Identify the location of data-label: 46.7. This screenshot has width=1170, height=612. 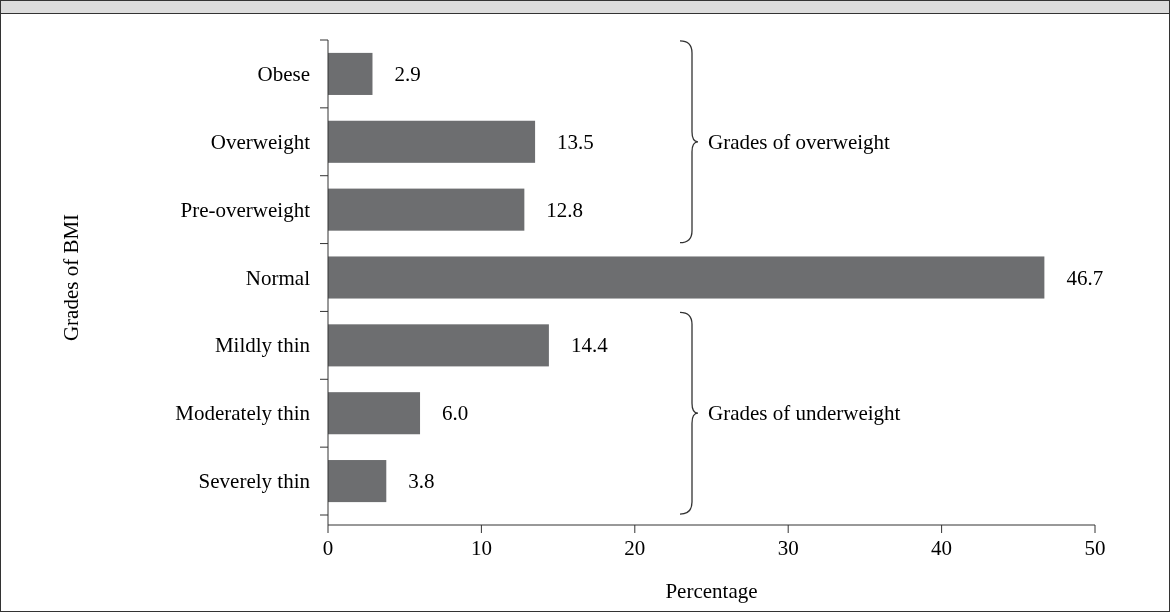
(1085, 277).